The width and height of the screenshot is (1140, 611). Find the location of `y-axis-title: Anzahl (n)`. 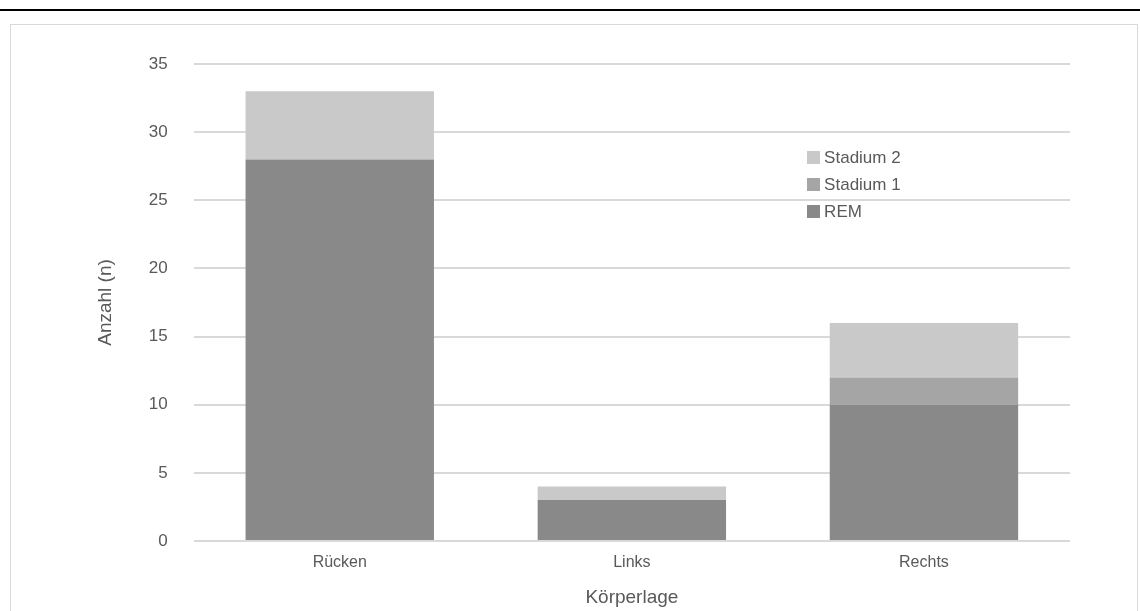

y-axis-title: Anzahl (n) is located at coordinates (104, 302).